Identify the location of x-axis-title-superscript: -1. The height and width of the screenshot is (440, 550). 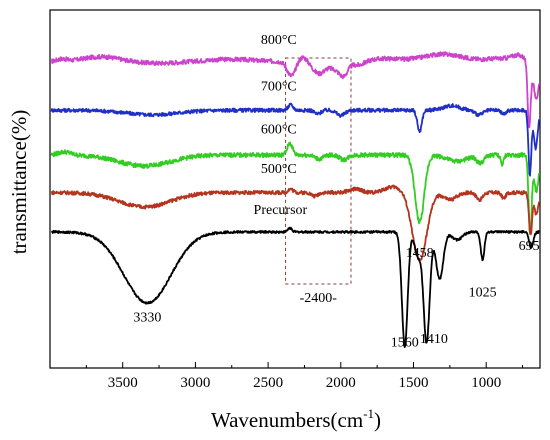
(368, 413).